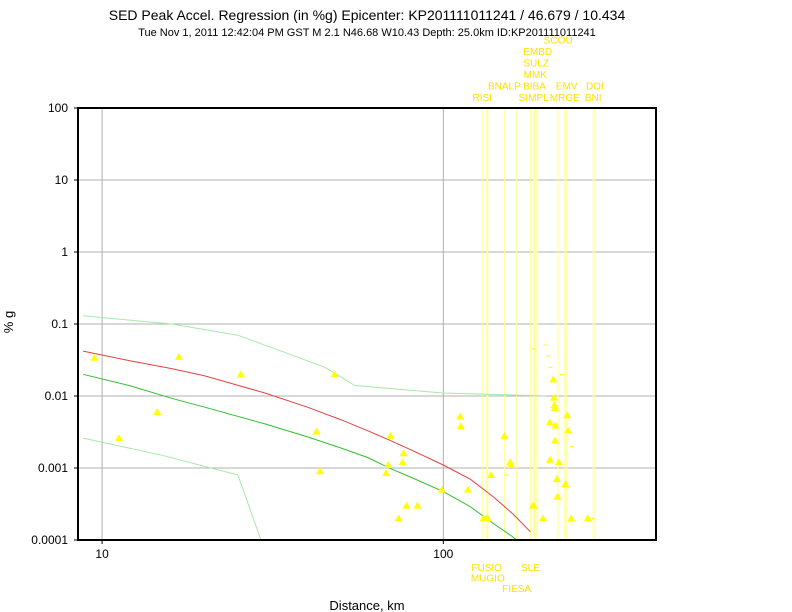 The height and width of the screenshot is (612, 792). Describe the element at coordinates (537, 52) in the screenshot. I see `station-label: EMBD` at that location.